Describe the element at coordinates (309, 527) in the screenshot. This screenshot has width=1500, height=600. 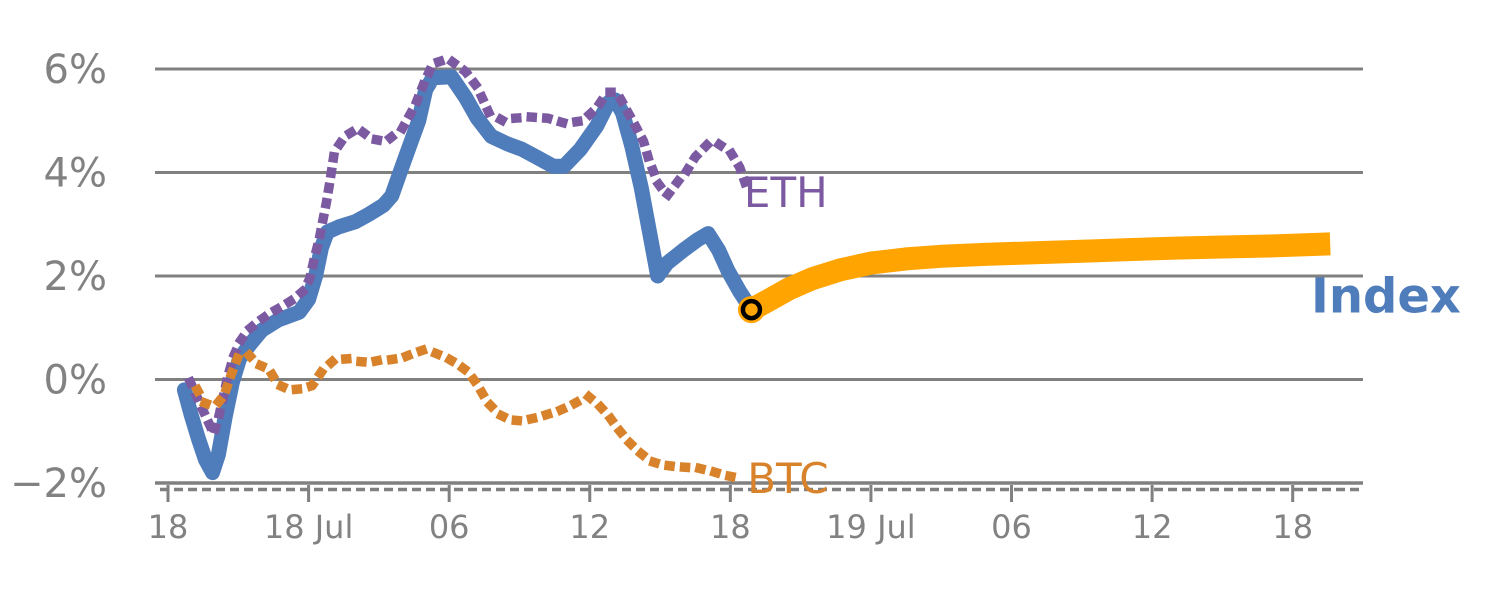
I see `x-tick-label: 18 Jul` at that location.